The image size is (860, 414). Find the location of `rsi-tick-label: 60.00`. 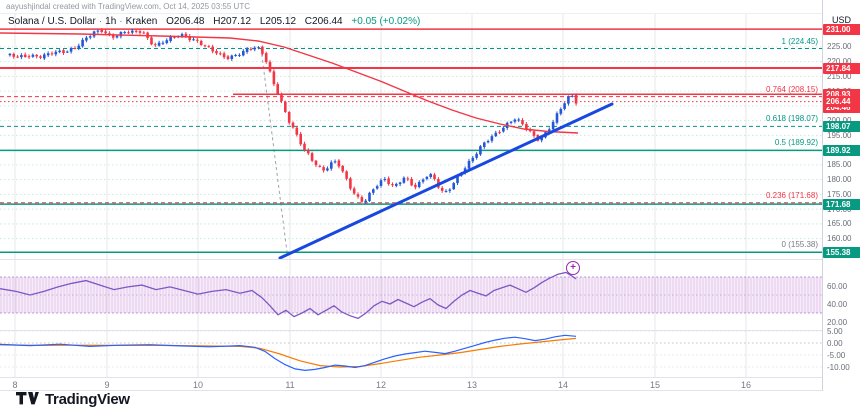

rsi-tick-label: 60.00 is located at coordinates (837, 286).